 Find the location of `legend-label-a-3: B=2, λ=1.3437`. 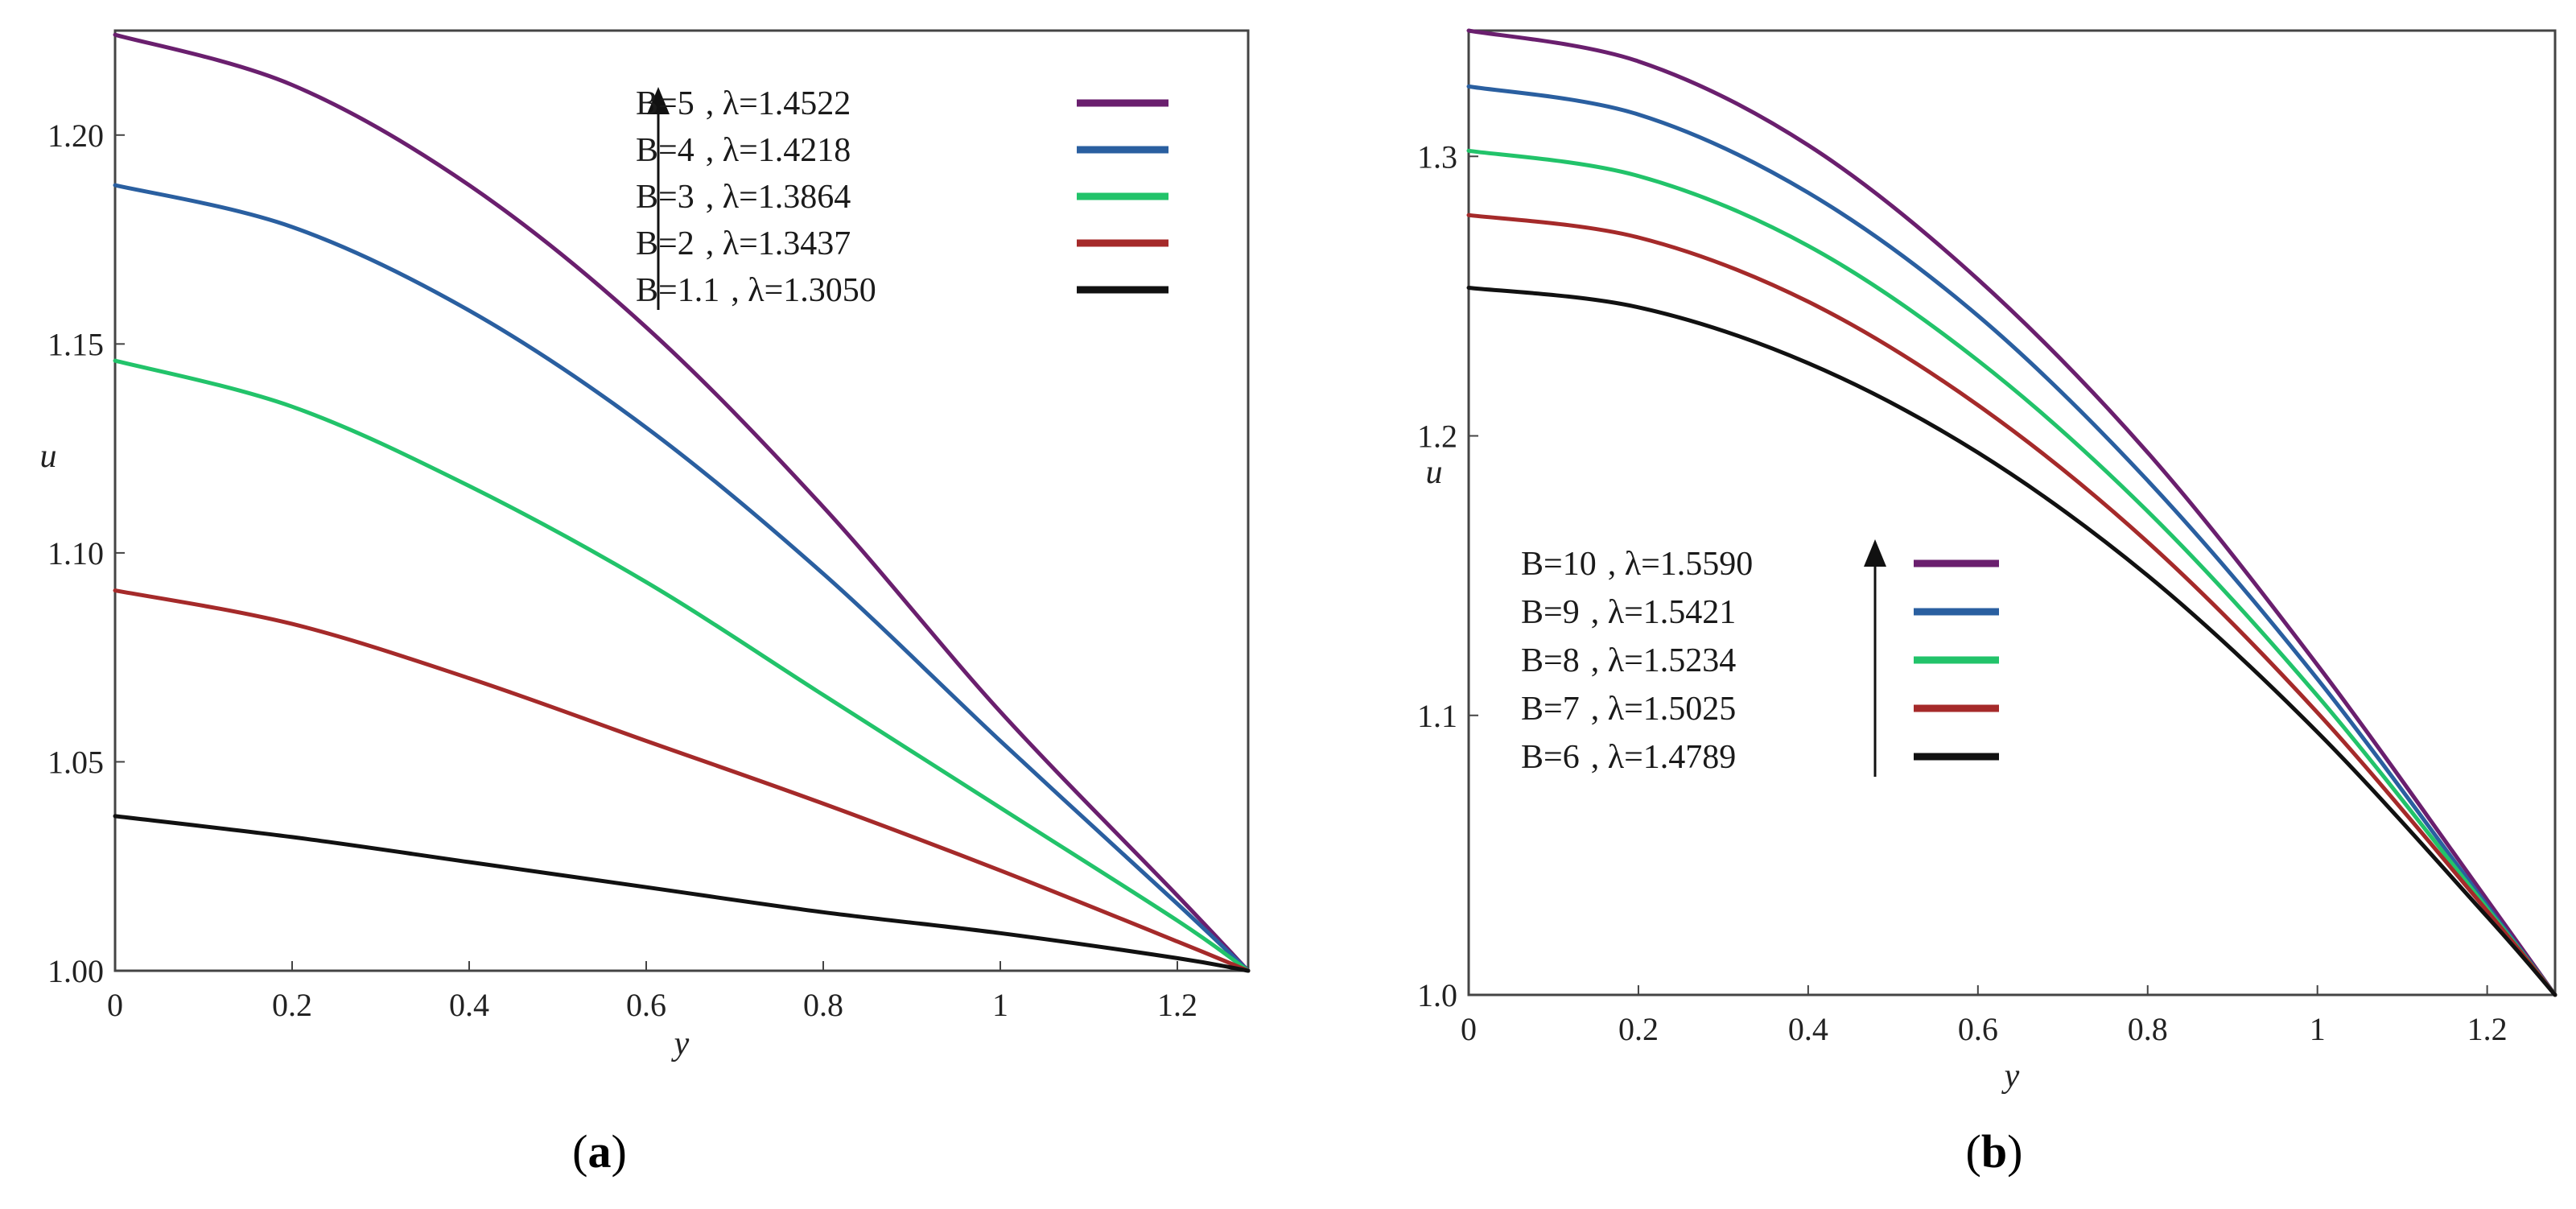

legend-label-a-3: B=2, λ=1.3437 is located at coordinates (743, 243).